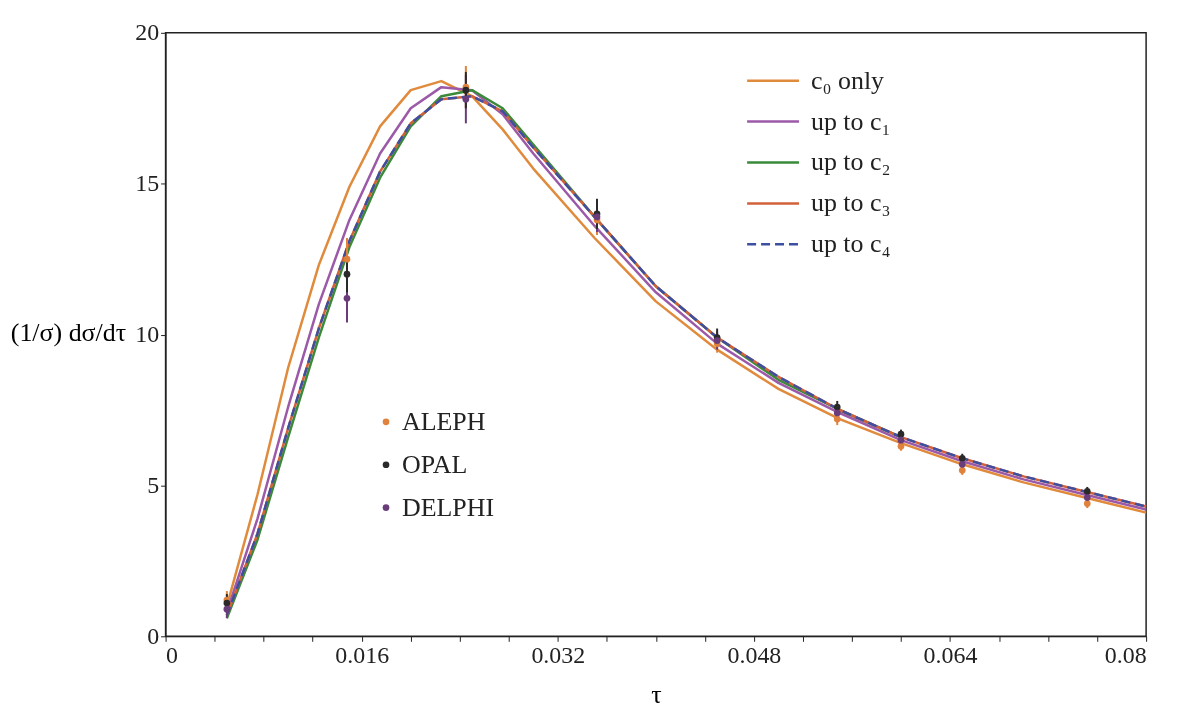  I want to click on x-tick-label: 0, so click(172, 654).